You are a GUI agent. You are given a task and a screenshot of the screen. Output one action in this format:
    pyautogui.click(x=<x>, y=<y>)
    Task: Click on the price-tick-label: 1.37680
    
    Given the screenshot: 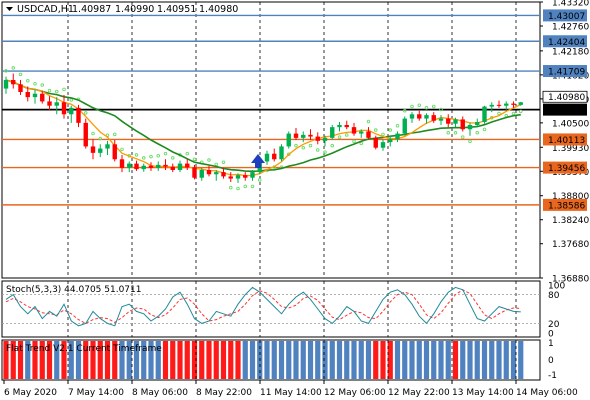 What is the action you would take?
    pyautogui.click(x=570, y=245)
    